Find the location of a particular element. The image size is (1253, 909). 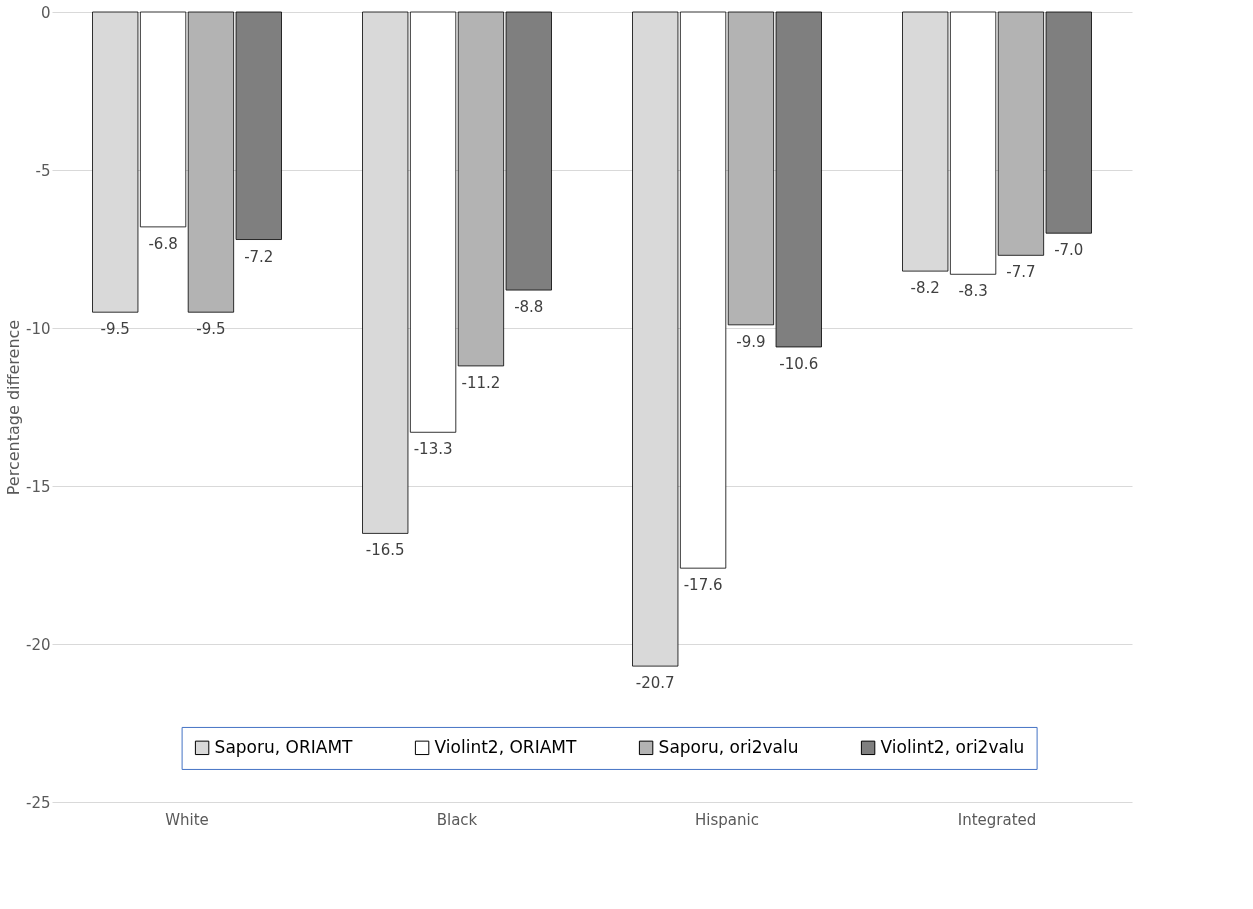

data-label: -16.5 is located at coordinates (385, 550).